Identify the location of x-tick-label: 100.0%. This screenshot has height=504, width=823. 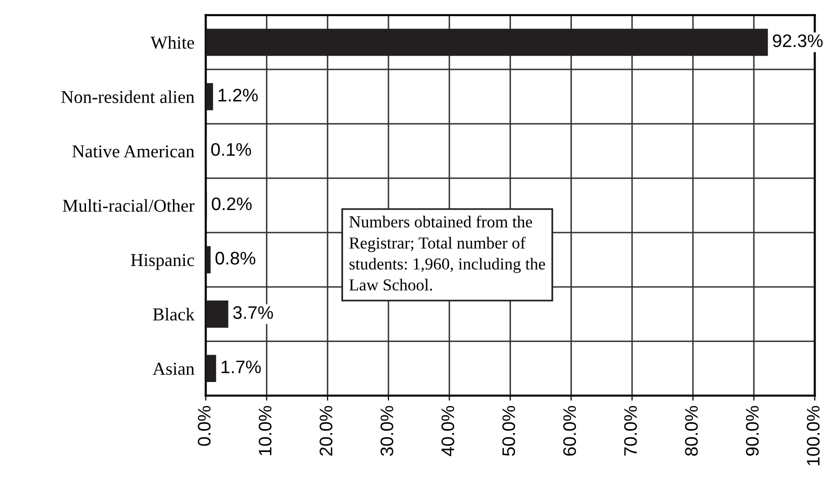
(813, 436).